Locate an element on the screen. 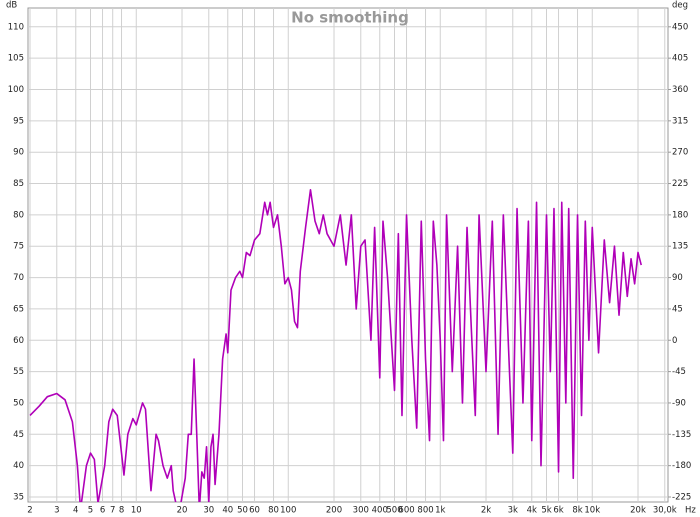  y2-tick-label: 405 is located at coordinates (680, 59).